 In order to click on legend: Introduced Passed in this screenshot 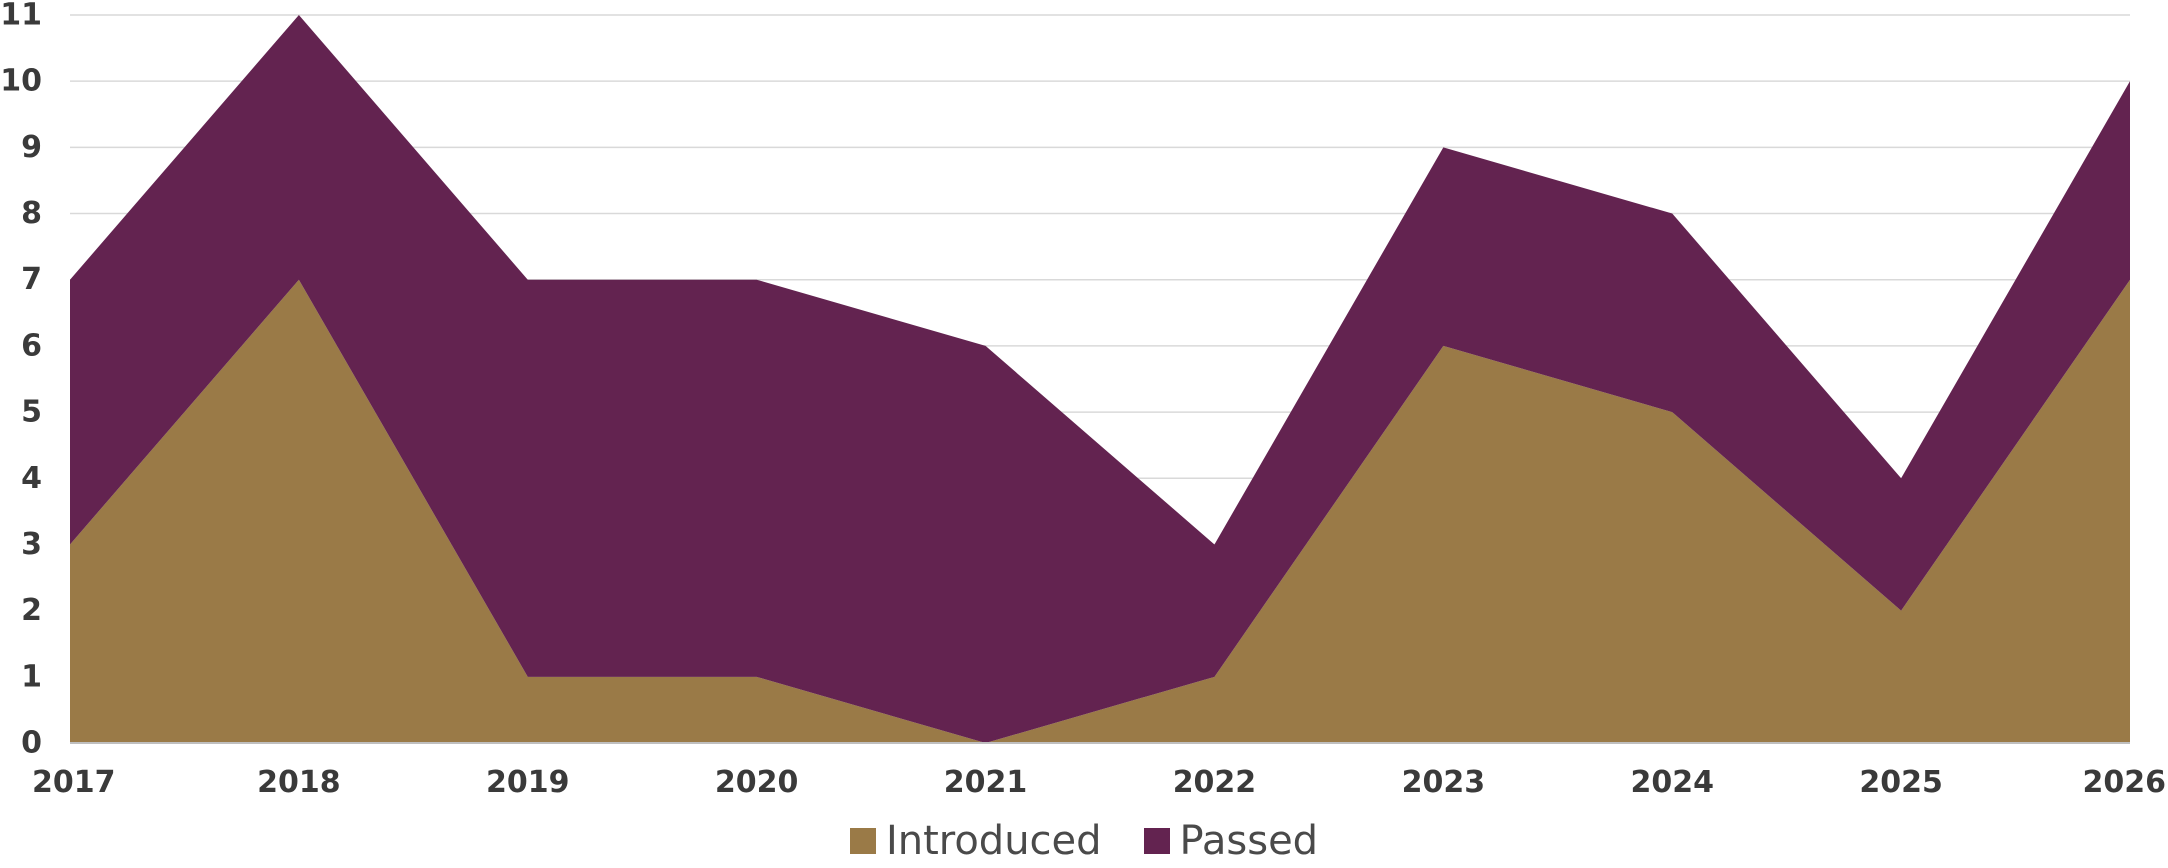, I will do `click(1084, 841)`.